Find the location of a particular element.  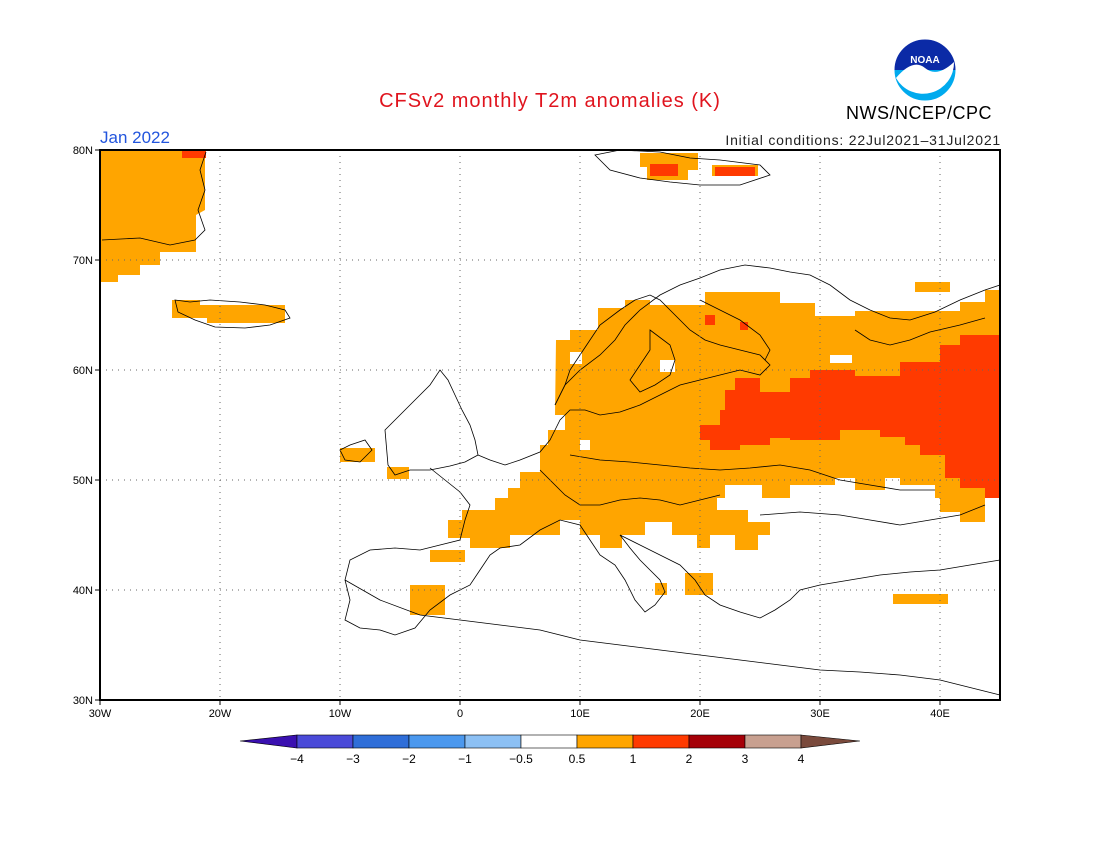

lat-label: 50N is located at coordinates (83, 481).